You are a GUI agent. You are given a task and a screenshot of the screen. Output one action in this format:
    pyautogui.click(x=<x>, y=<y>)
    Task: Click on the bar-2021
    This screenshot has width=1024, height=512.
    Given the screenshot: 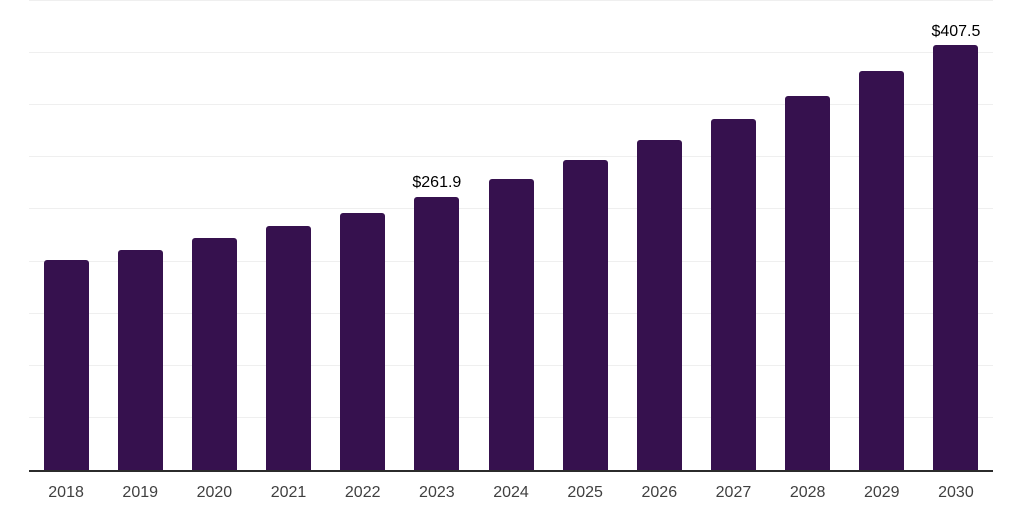 What is the action you would take?
    pyautogui.click(x=289, y=348)
    